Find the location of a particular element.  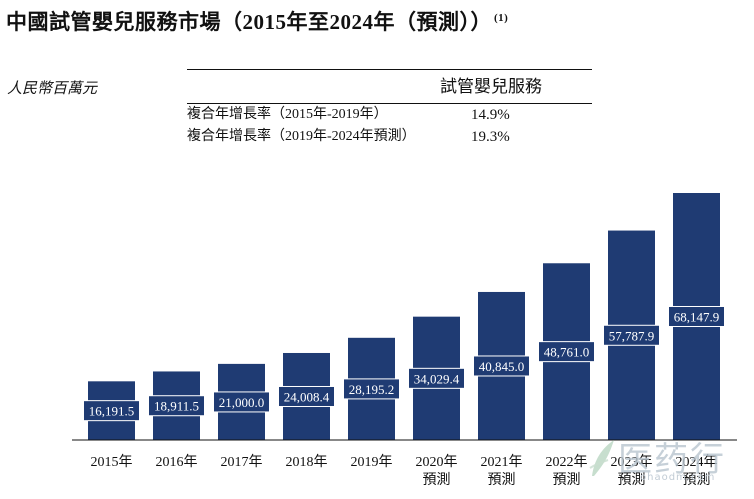

data-label: 34,029.4 is located at coordinates (437, 378).